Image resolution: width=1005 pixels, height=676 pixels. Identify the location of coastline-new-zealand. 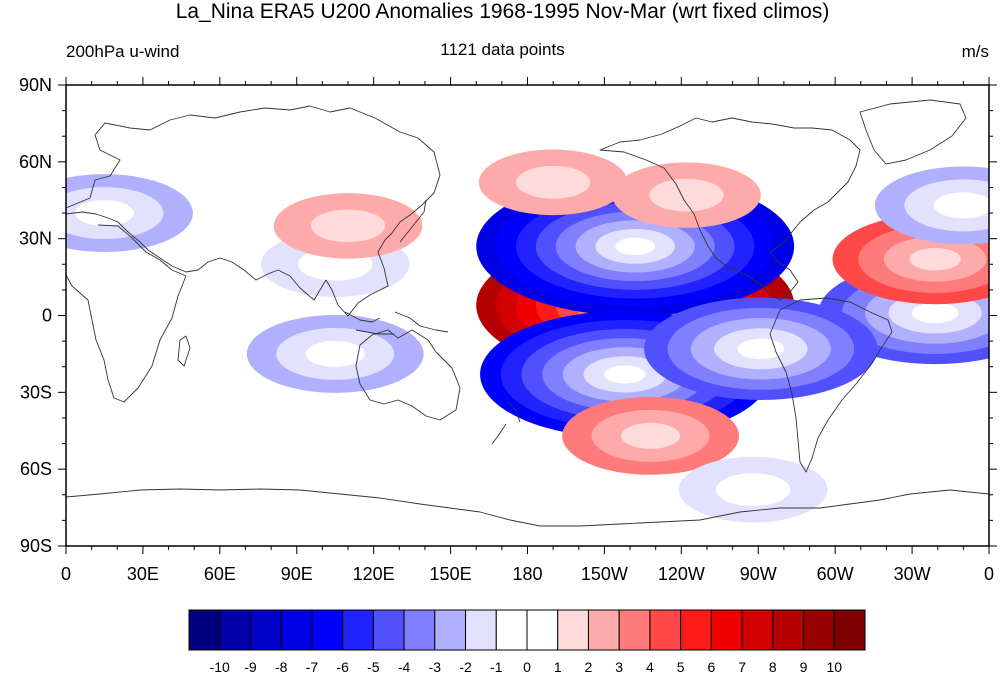
(506, 423).